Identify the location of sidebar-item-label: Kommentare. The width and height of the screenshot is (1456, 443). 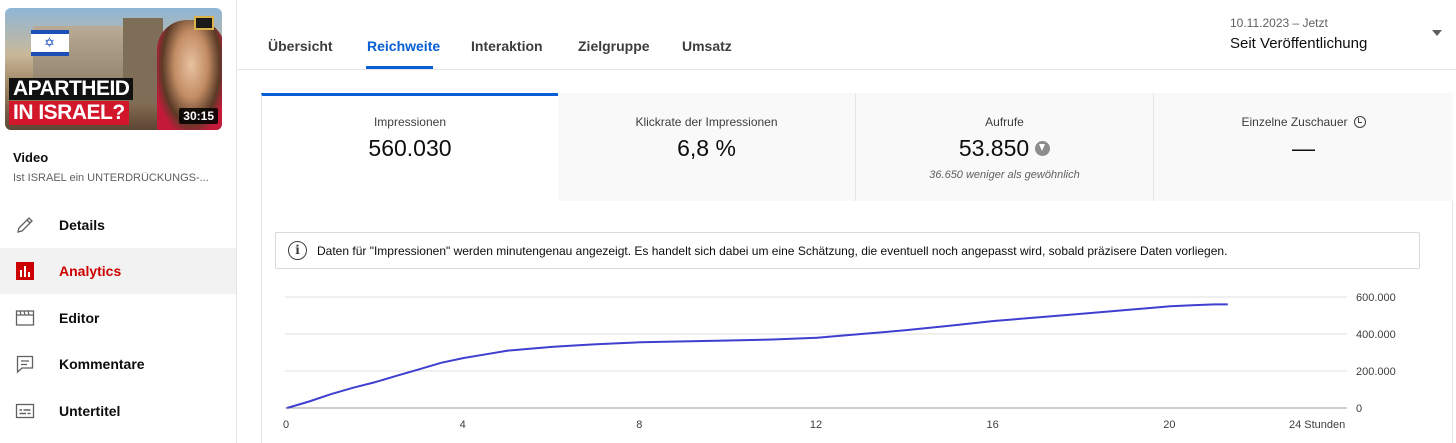
(102, 364).